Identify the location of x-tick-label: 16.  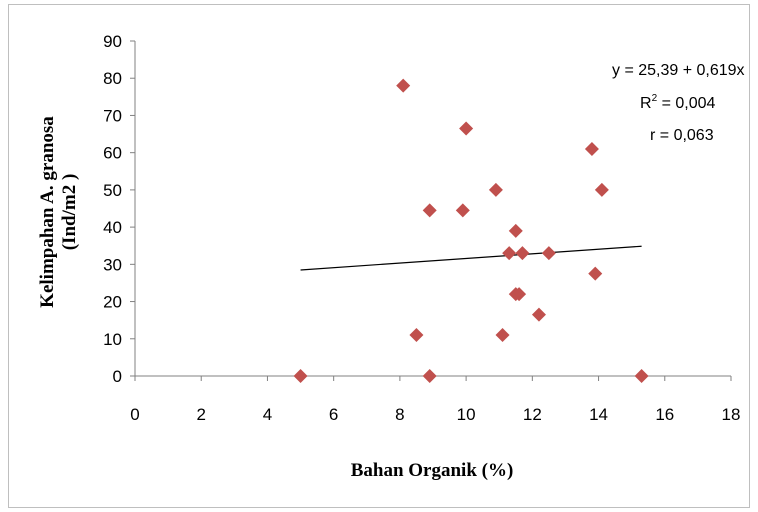
(664, 414).